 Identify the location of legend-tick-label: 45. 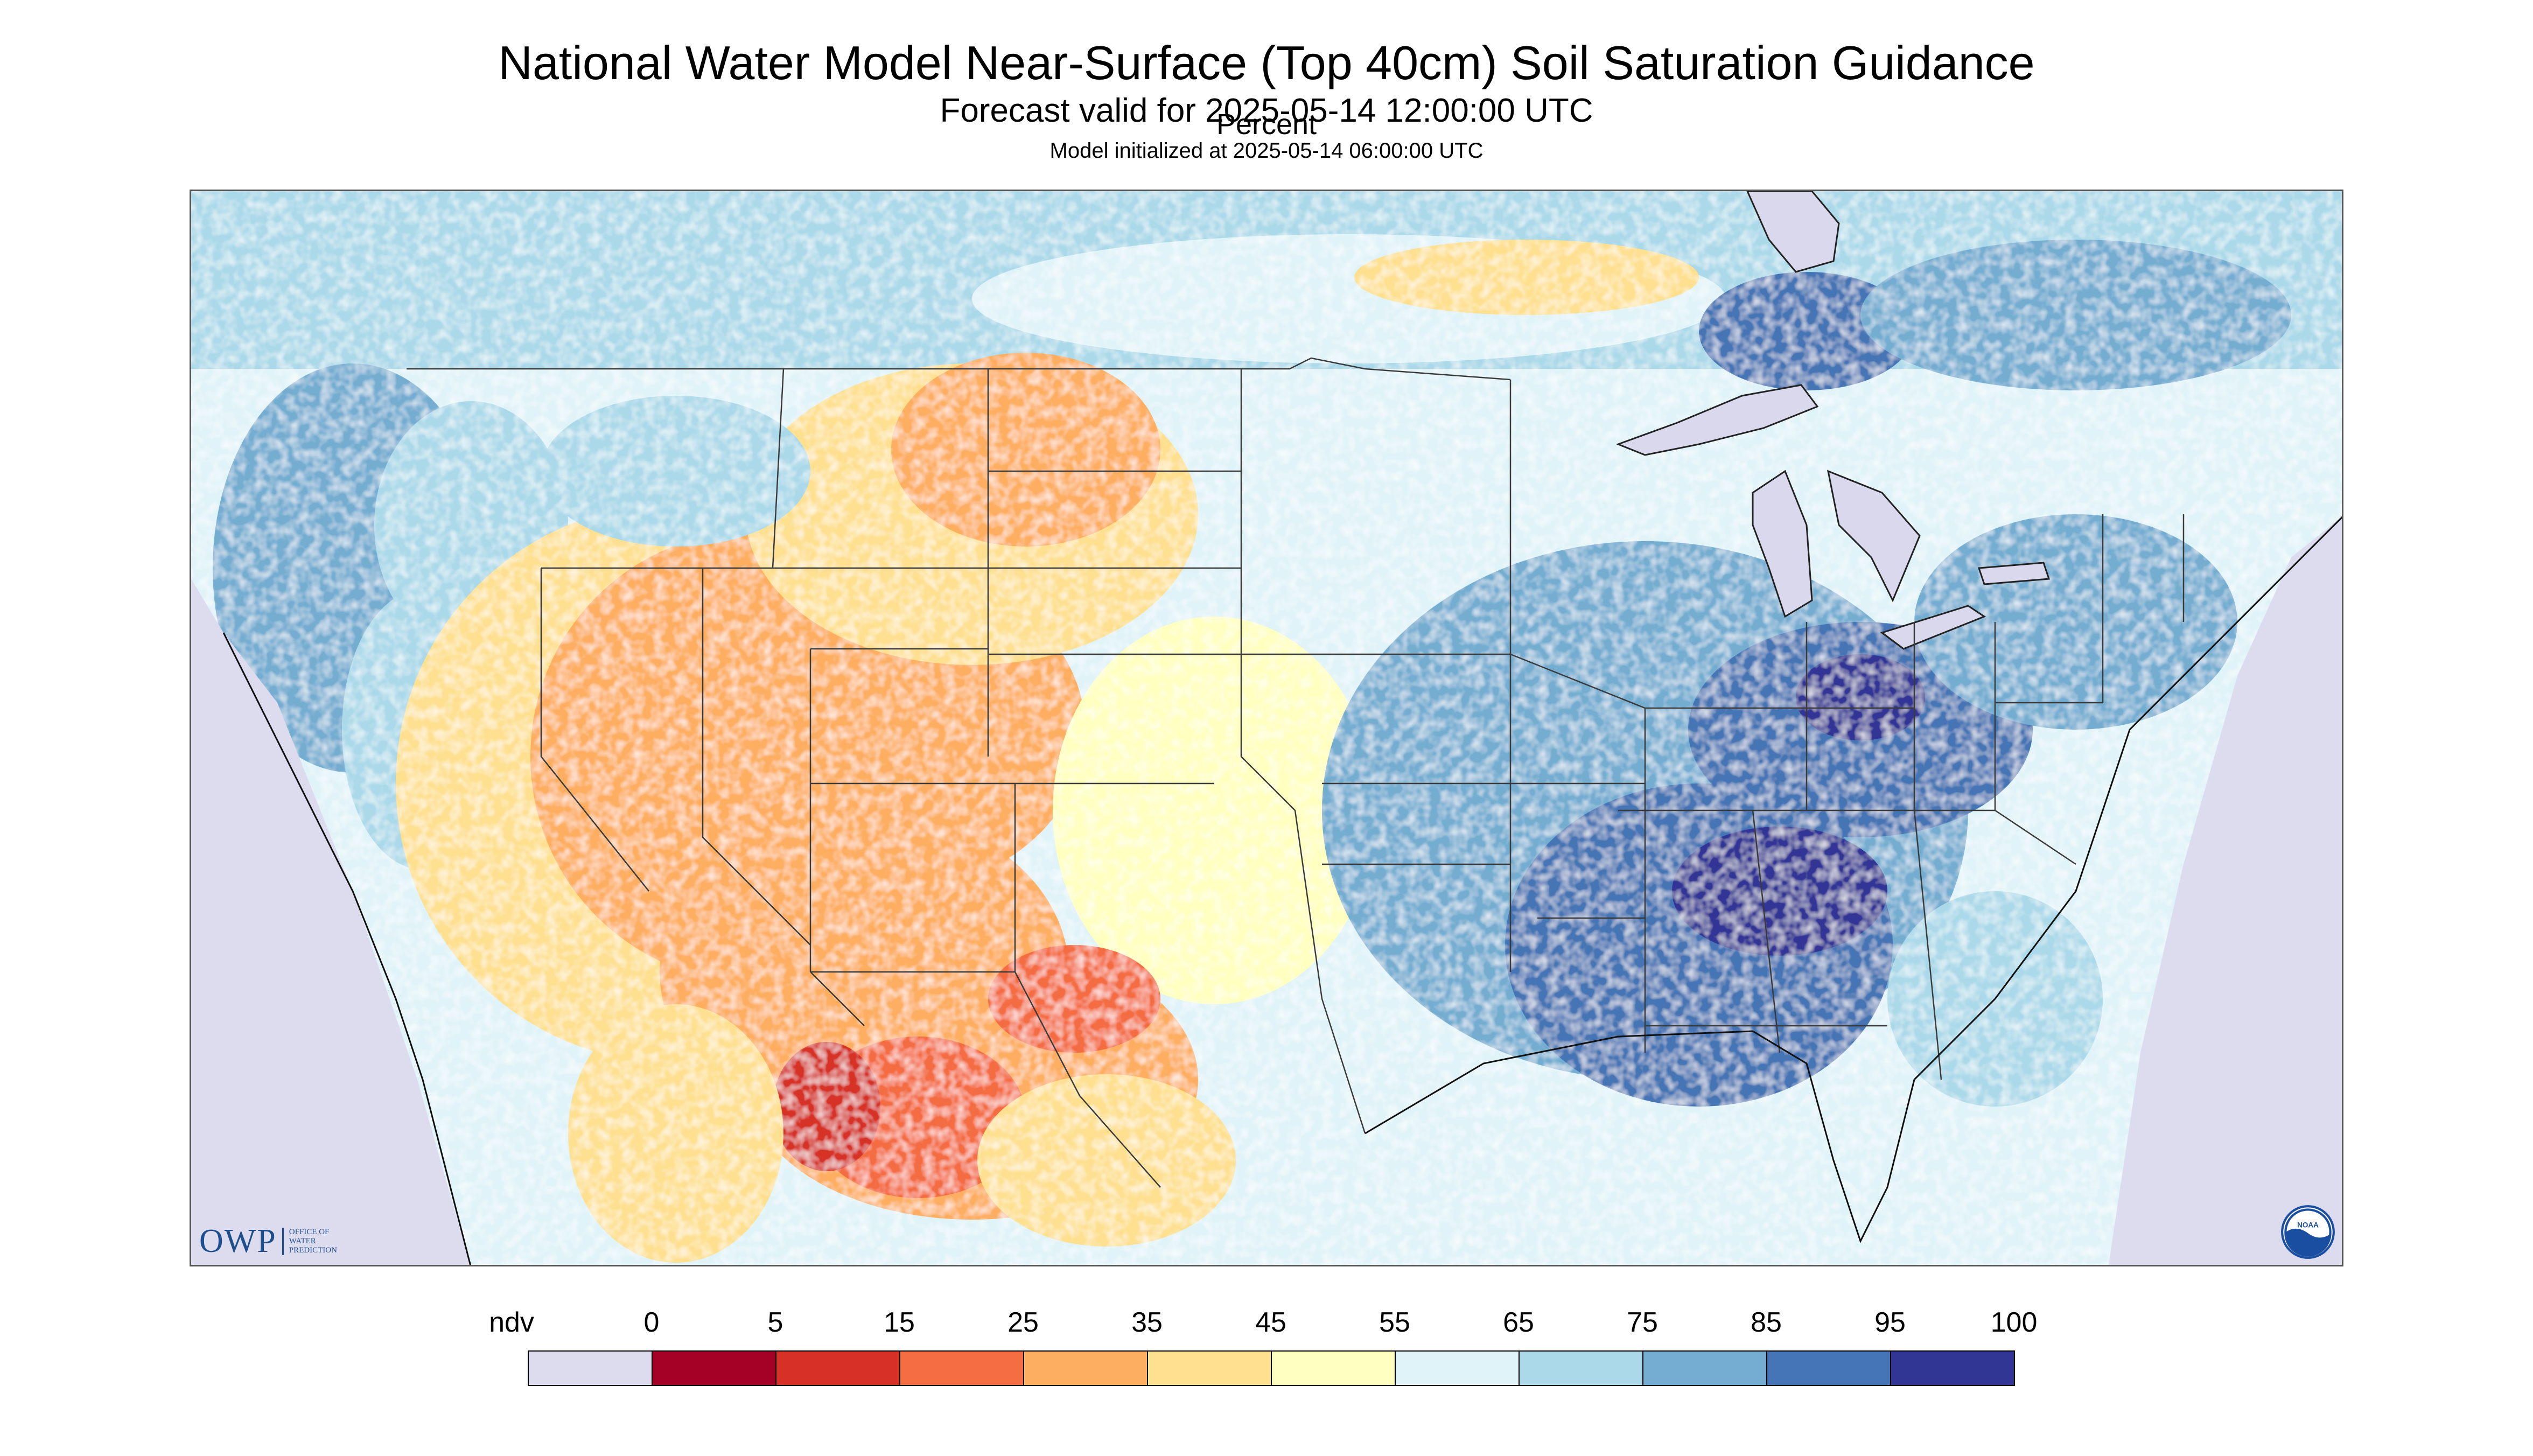
(1270, 1322).